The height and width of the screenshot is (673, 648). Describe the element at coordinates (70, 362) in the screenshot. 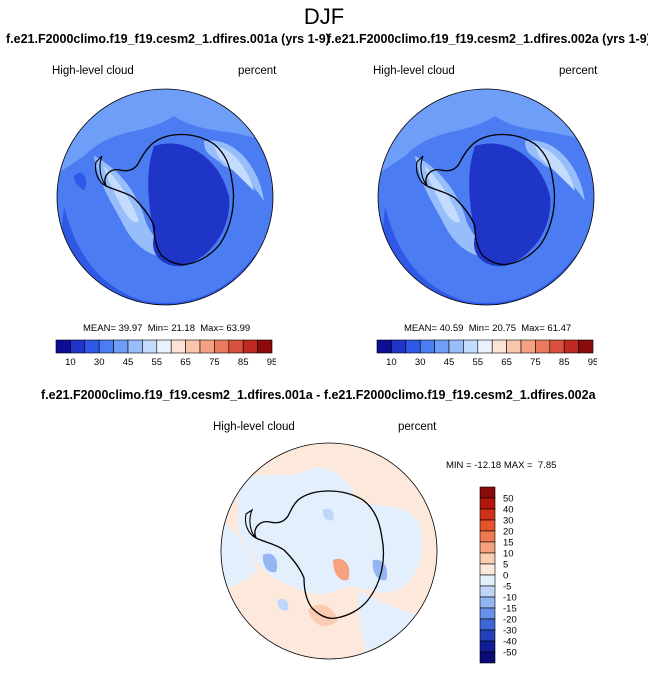

I see `panel-1-colorbar-tick-label: 10` at that location.